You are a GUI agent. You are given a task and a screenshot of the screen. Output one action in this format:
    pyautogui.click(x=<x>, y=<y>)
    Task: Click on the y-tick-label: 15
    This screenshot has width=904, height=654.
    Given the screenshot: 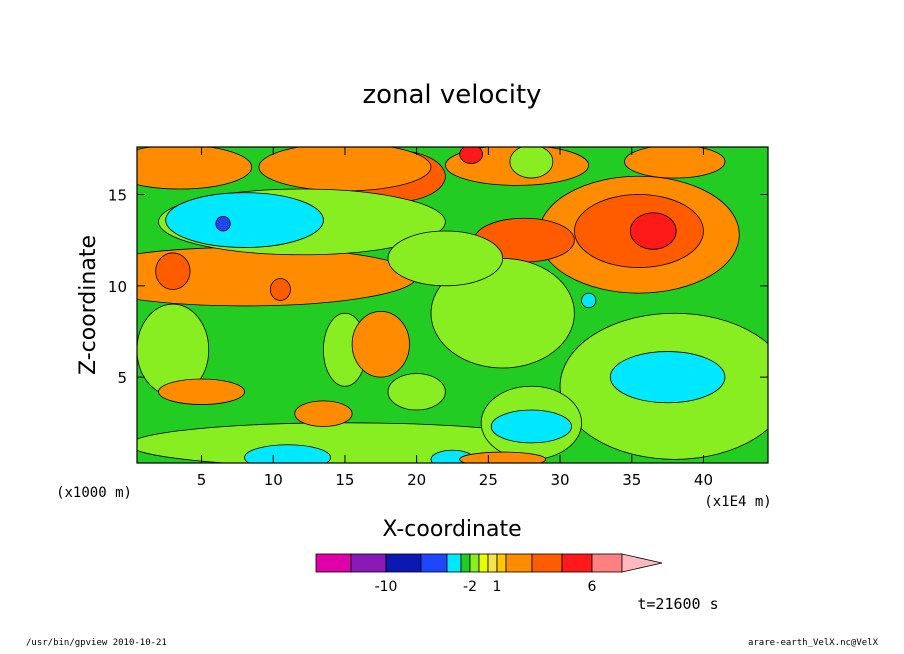 What is the action you would take?
    pyautogui.click(x=117, y=195)
    